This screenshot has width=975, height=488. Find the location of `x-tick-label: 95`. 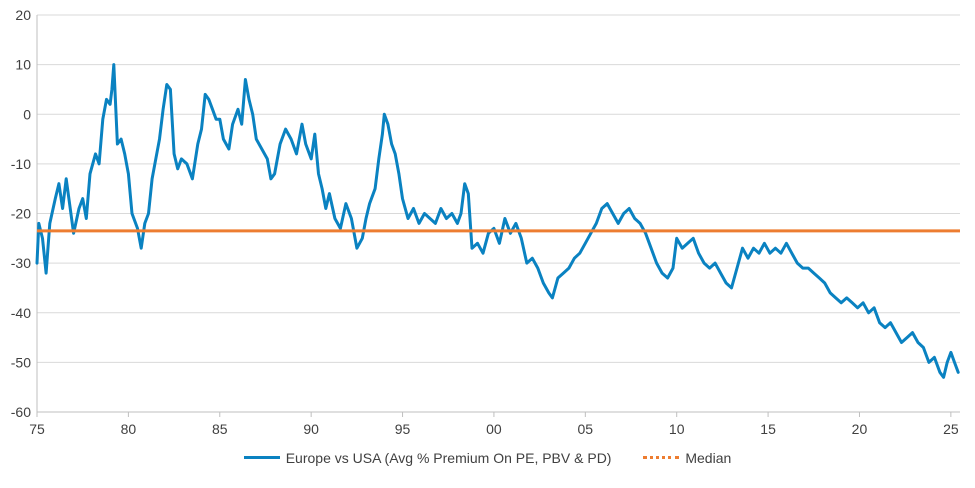

x-tick-label: 95 is located at coordinates (403, 429).